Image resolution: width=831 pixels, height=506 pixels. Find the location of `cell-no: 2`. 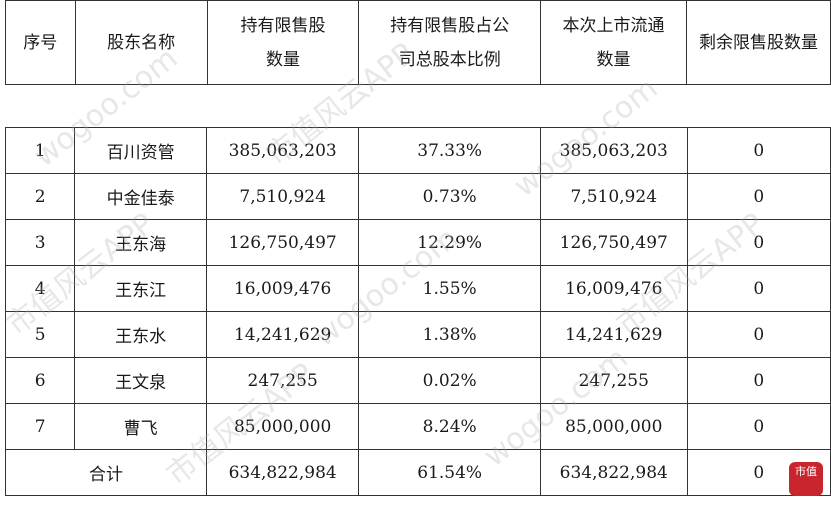

cell-no: 2 is located at coordinates (40, 196).